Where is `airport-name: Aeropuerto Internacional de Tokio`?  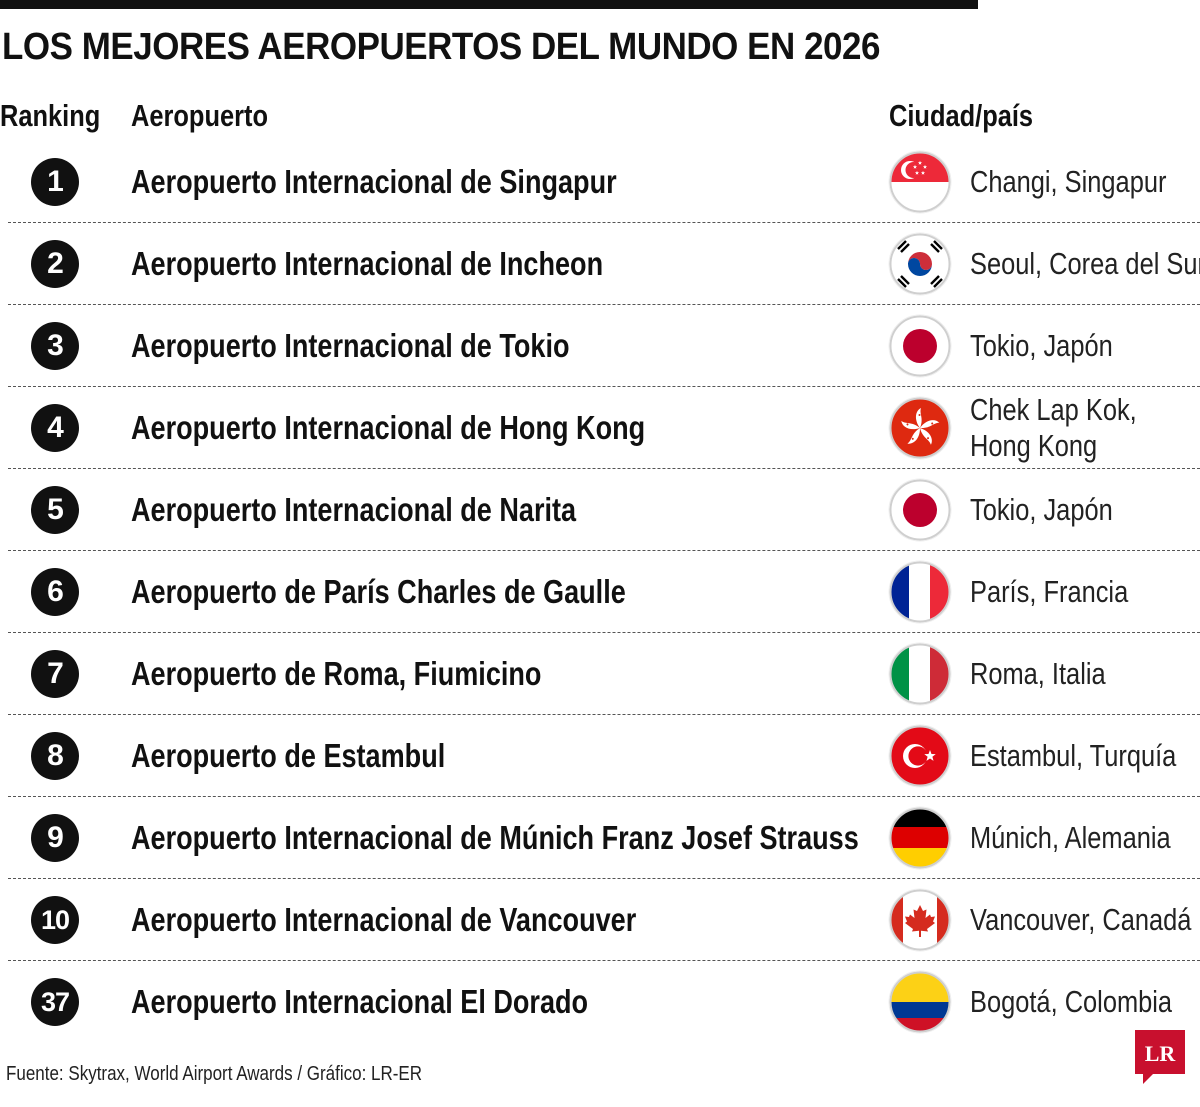
airport-name: Aeropuerto Internacional de Tokio is located at coordinates (350, 345).